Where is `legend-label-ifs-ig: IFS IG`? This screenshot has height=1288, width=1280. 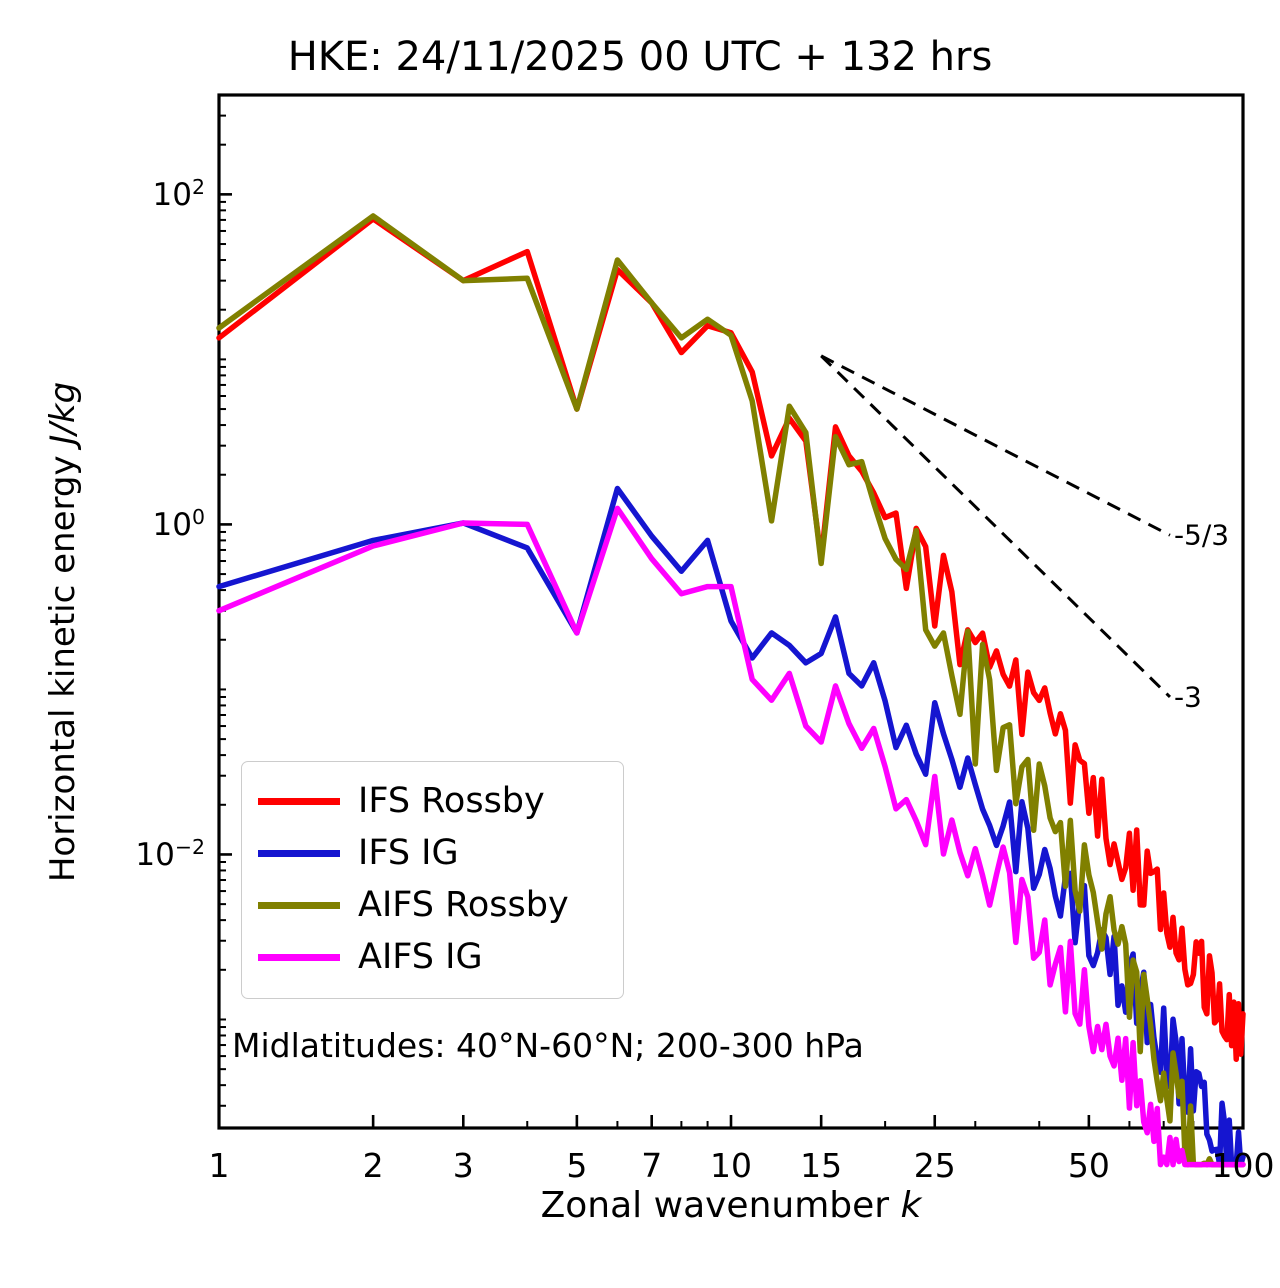 legend-label-ifs-ig: IFS IG is located at coordinates (408, 852).